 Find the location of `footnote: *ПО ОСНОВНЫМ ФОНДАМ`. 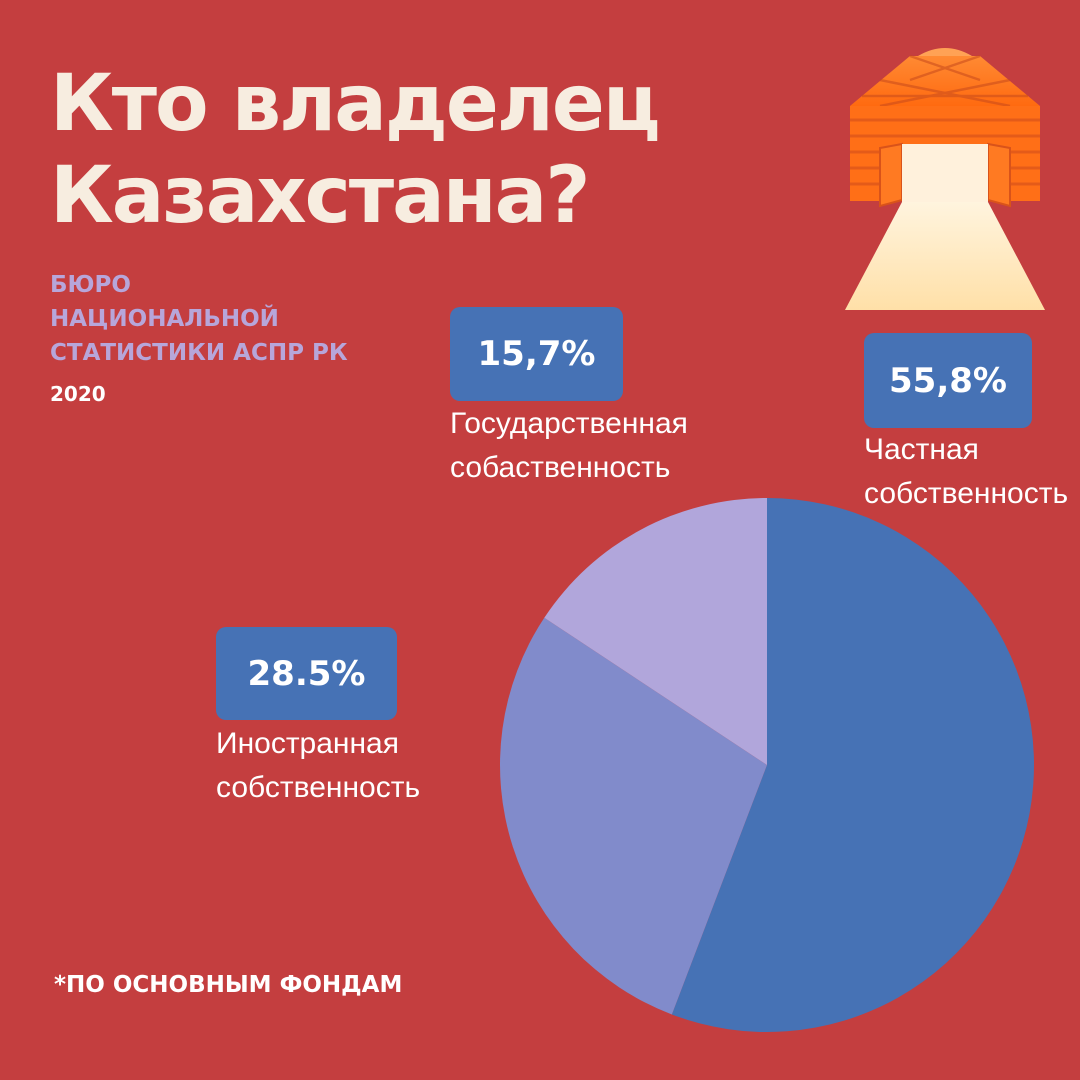

footnote: *ПО ОСНОВНЫМ ФОНДАМ is located at coordinates (228, 985).